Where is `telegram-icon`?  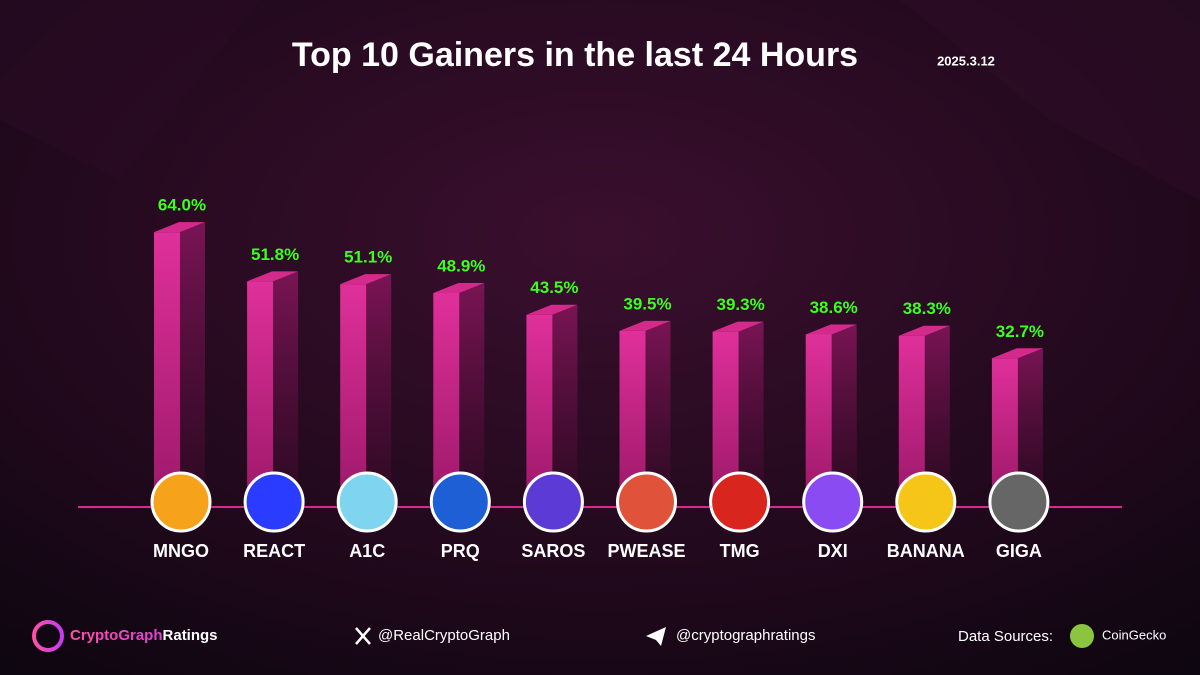 telegram-icon is located at coordinates (656, 636).